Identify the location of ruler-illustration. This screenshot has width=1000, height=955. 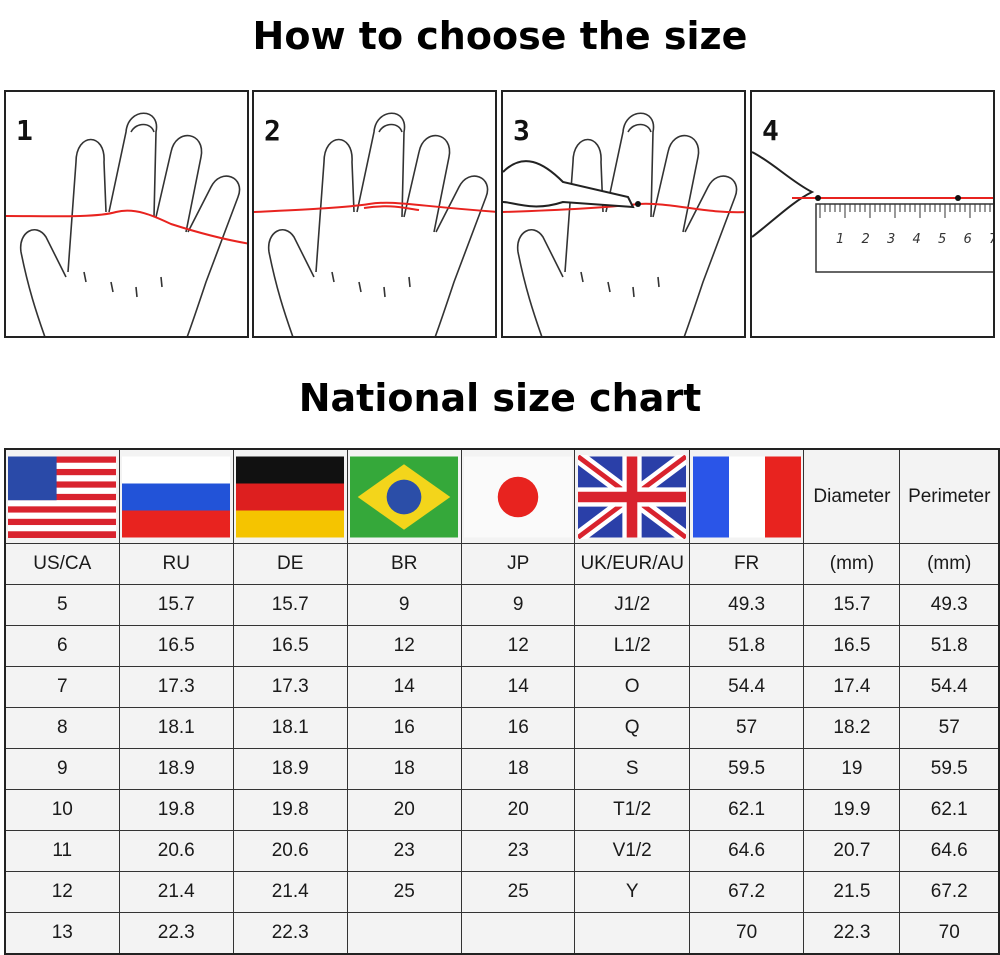
(872, 212).